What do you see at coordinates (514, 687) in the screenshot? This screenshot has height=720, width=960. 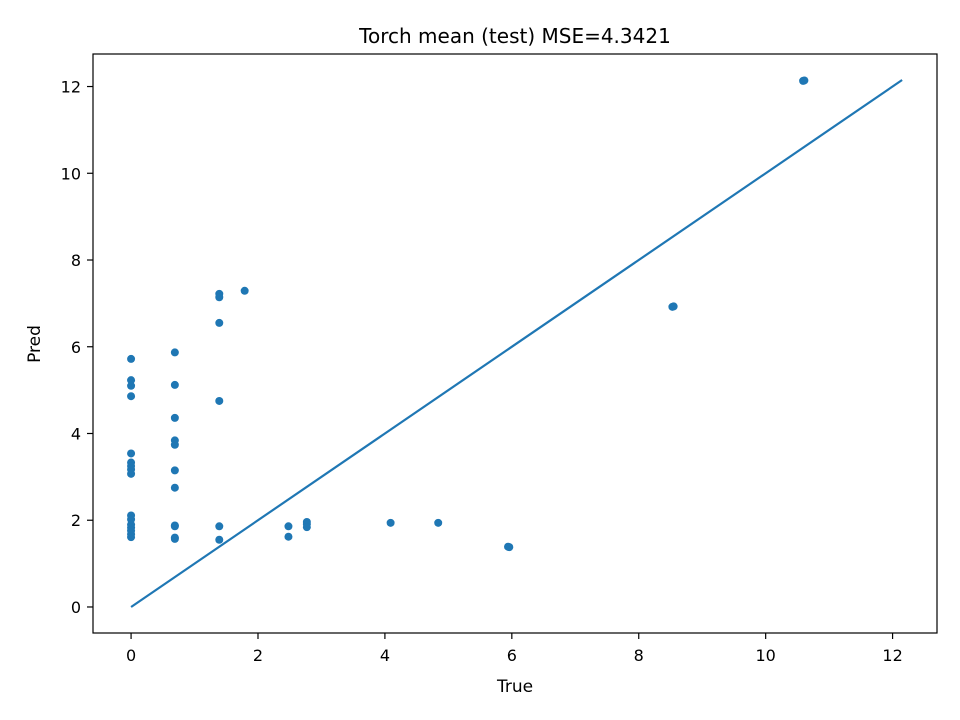 I see `x-axis-label: True` at bounding box center [514, 687].